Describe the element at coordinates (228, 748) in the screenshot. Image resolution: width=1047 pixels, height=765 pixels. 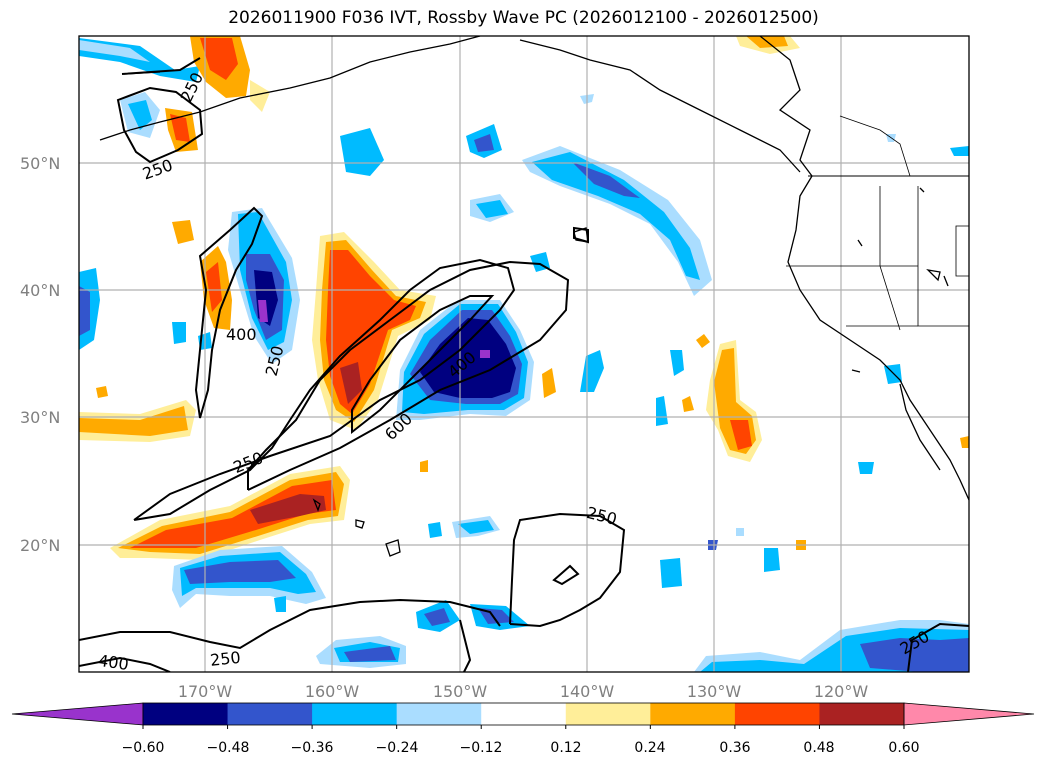
I see `colorbar-tick-label: −0.48` at that location.